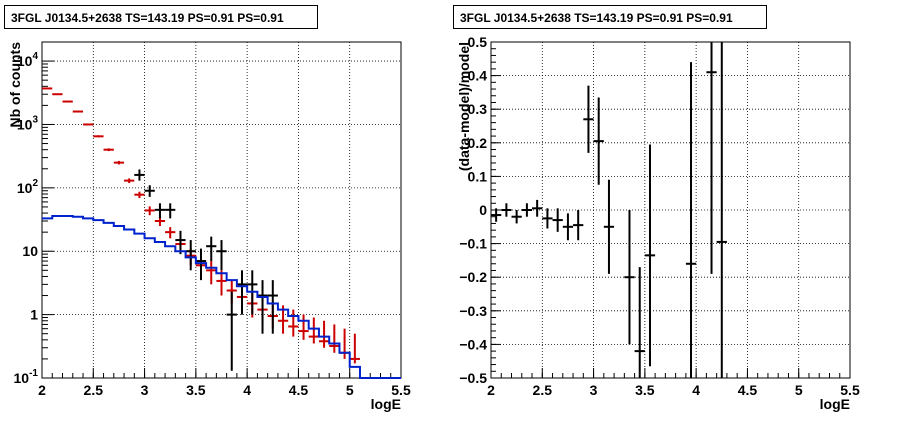  What do you see at coordinates (94, 390) in the screenshot?
I see `left-x-tick-label: 2.5` at bounding box center [94, 390].